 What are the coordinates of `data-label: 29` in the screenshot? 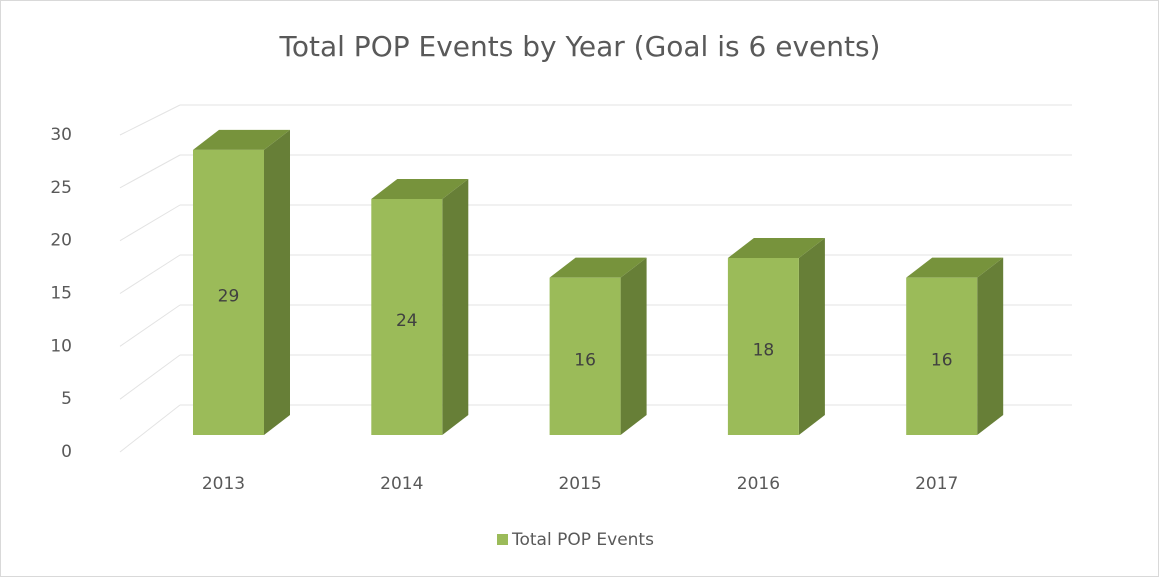 It's located at (229, 296).